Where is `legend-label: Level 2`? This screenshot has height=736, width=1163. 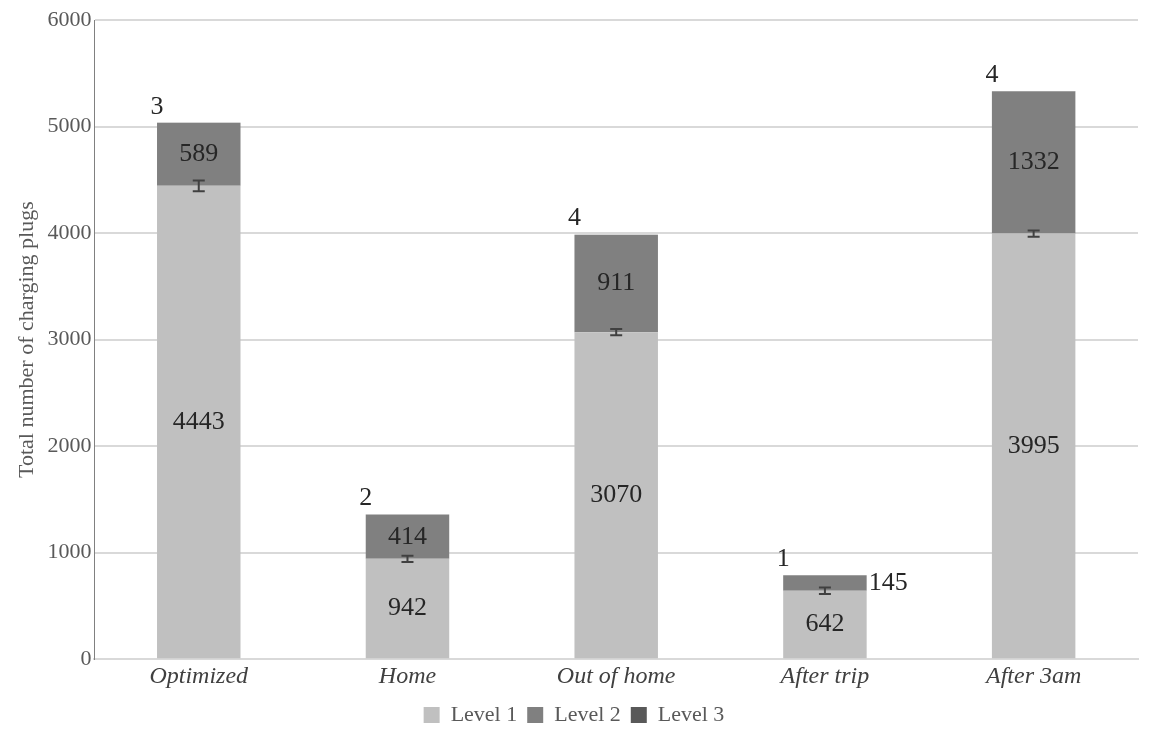
legend-label: Level 2 is located at coordinates (587, 713).